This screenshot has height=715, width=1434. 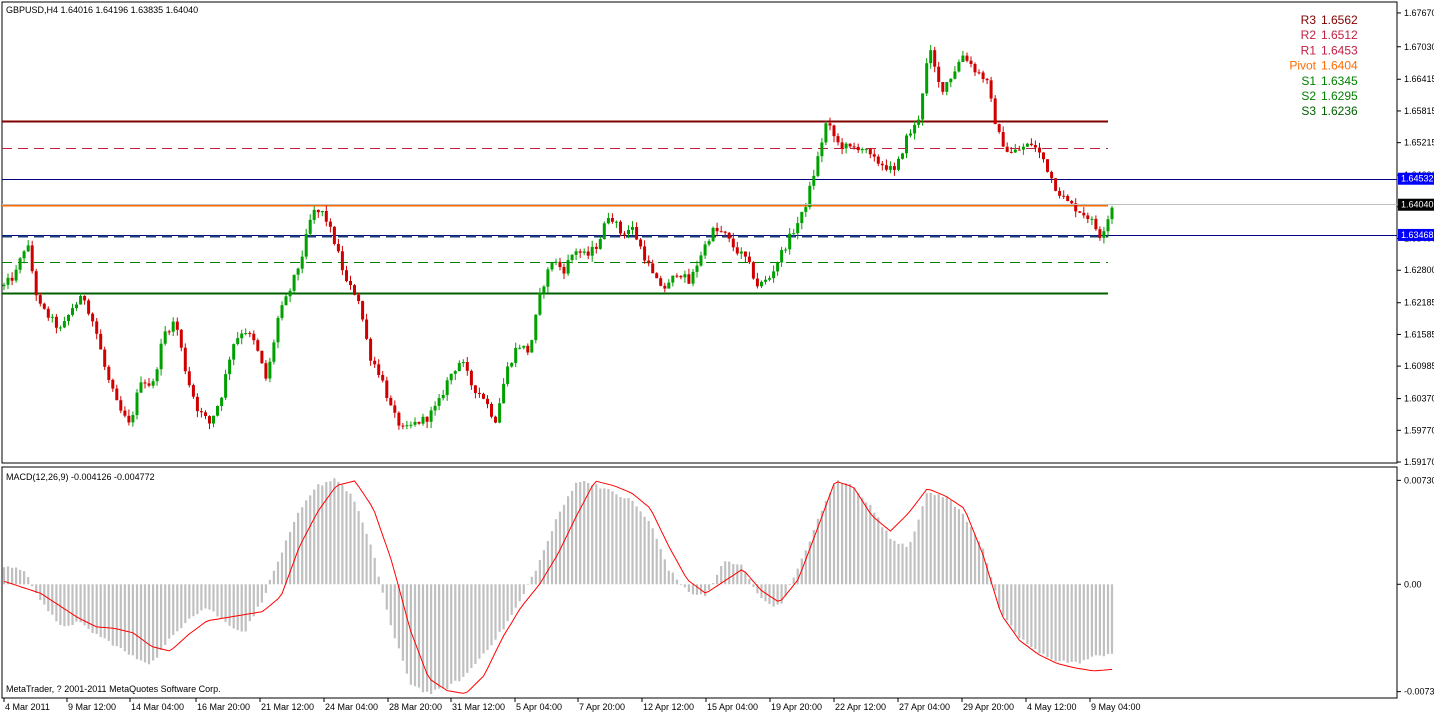 I want to click on svg-text: 1.6404, so click(x=1339, y=66).